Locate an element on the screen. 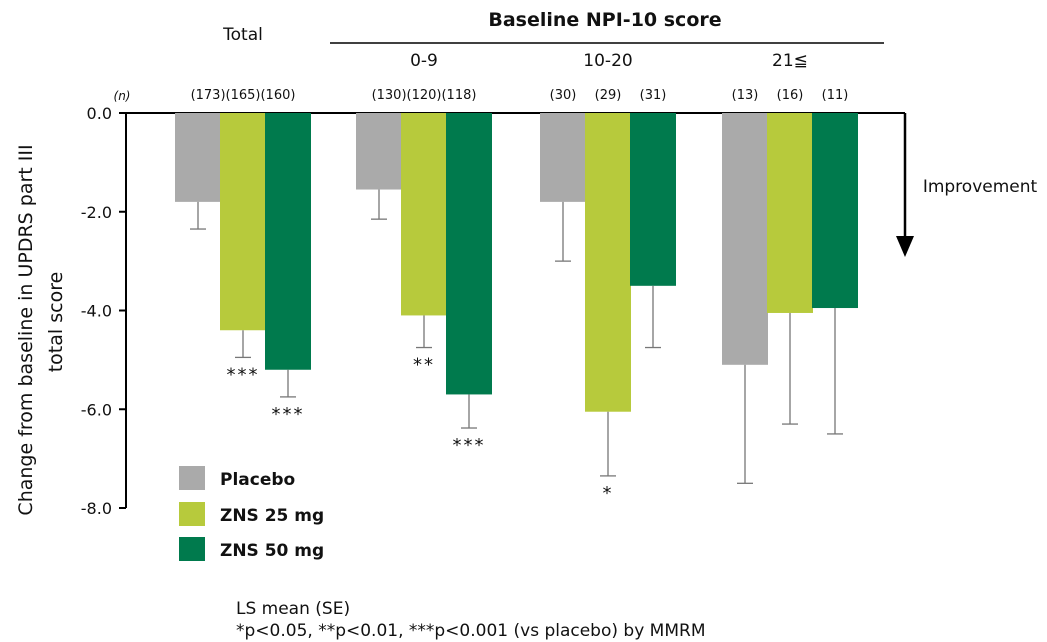  y-axis-label-line2: total score is located at coordinates (56, 322).